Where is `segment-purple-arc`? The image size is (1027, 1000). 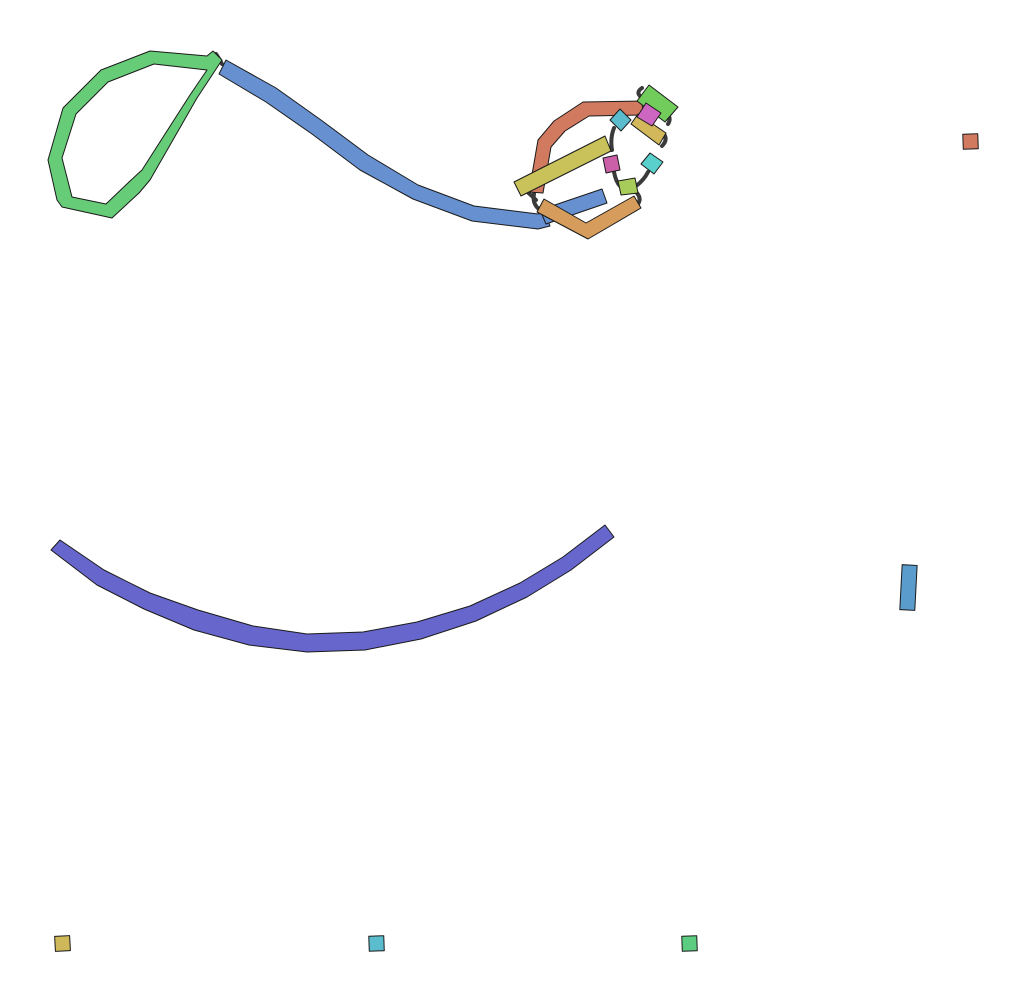 segment-purple-arc is located at coordinates (332, 588).